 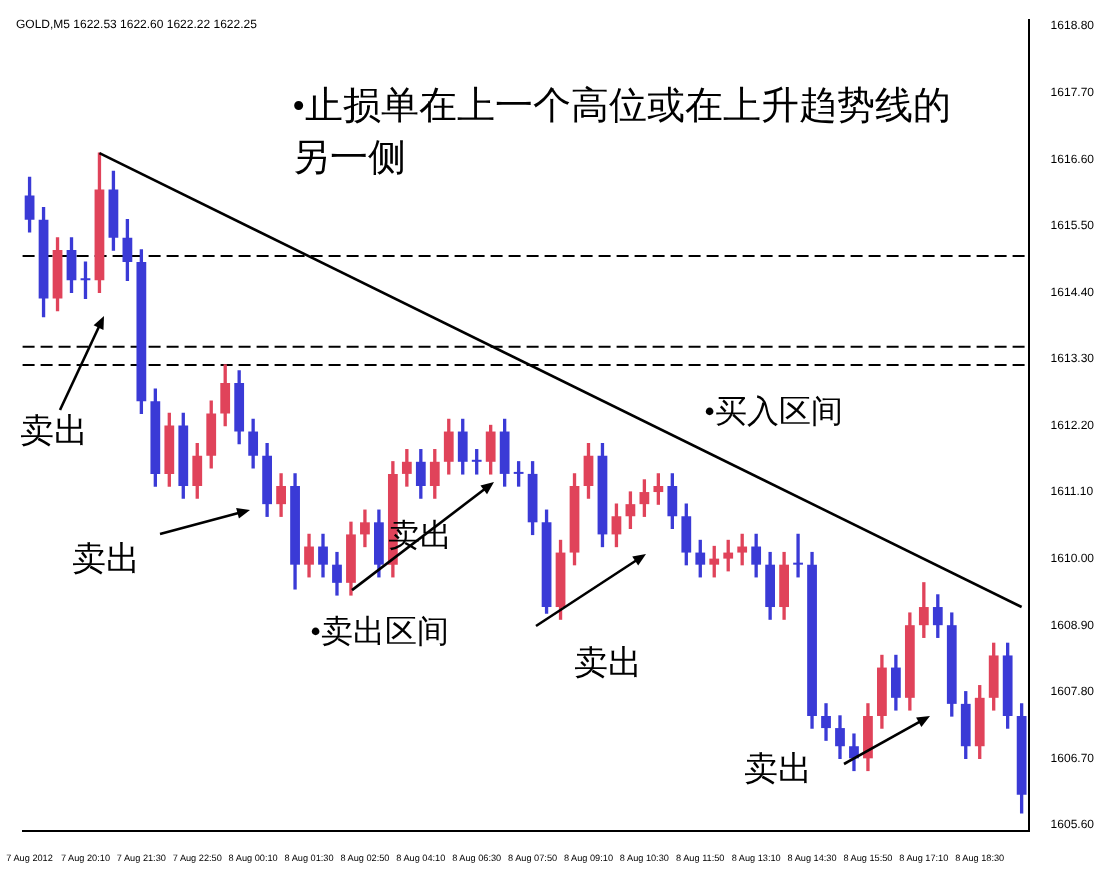 What do you see at coordinates (381, 633) in the screenshot?
I see `annotation: •卖出区间` at bounding box center [381, 633].